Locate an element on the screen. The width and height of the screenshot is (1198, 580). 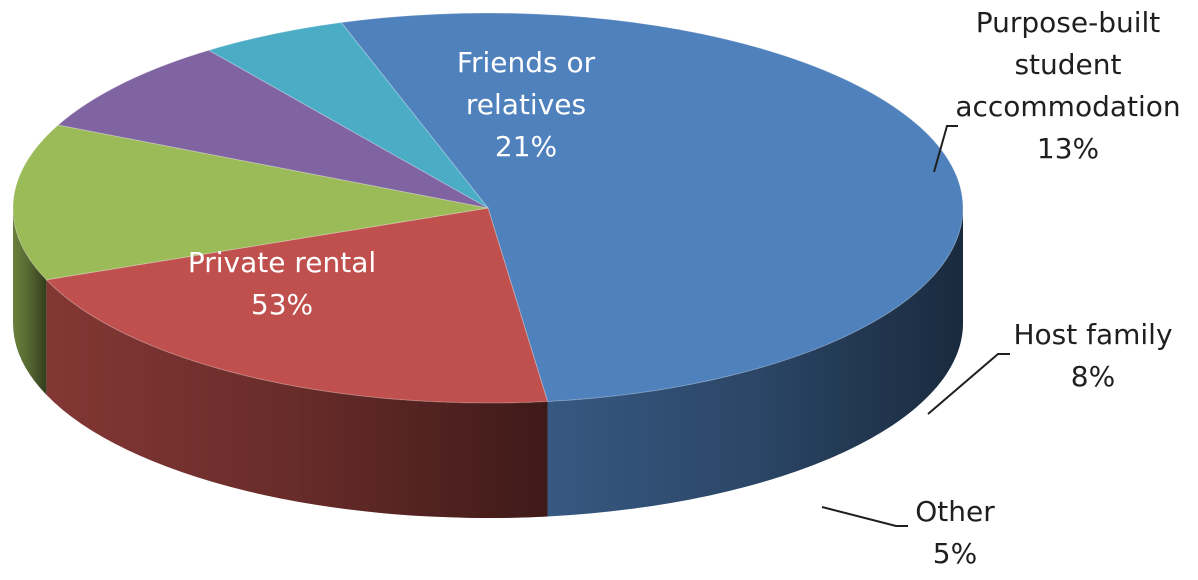
label-host-family: Host family 8% is located at coordinates (1092, 355).